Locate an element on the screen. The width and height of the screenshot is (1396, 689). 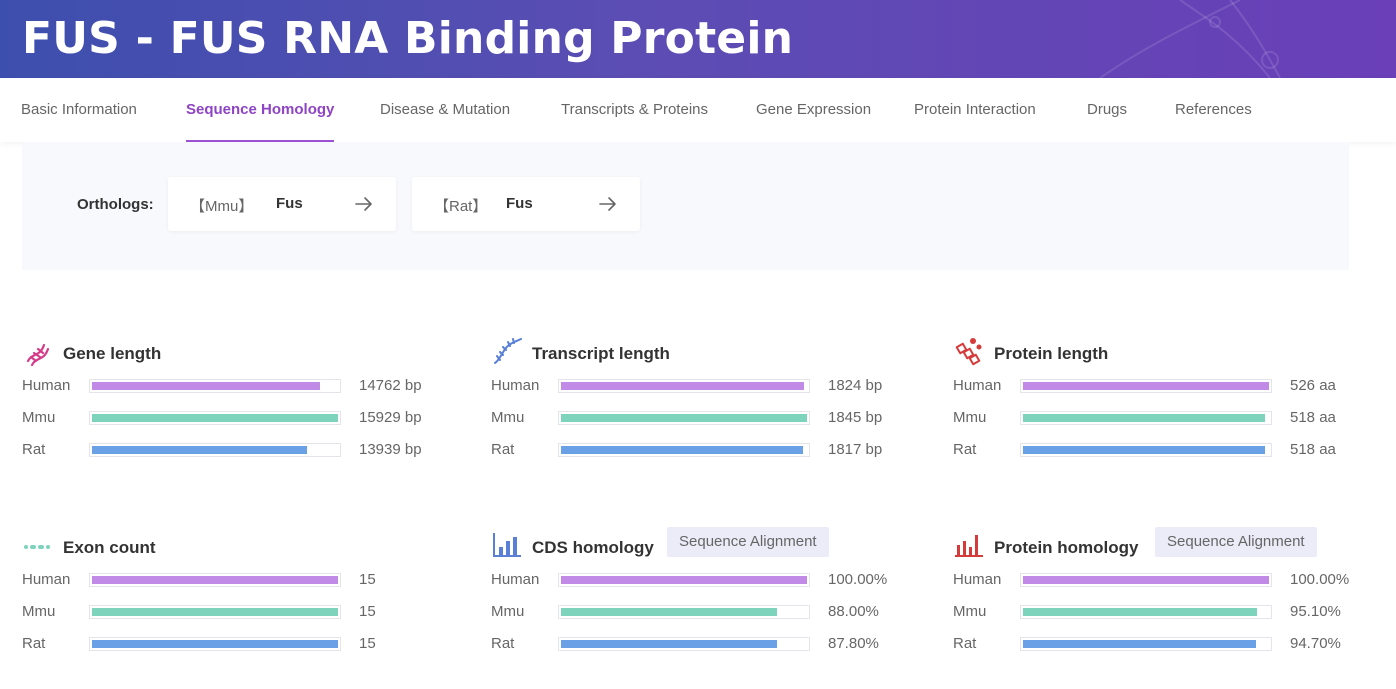
tab-transcripts-proteins: Transcripts & Proteins is located at coordinates (634, 109).